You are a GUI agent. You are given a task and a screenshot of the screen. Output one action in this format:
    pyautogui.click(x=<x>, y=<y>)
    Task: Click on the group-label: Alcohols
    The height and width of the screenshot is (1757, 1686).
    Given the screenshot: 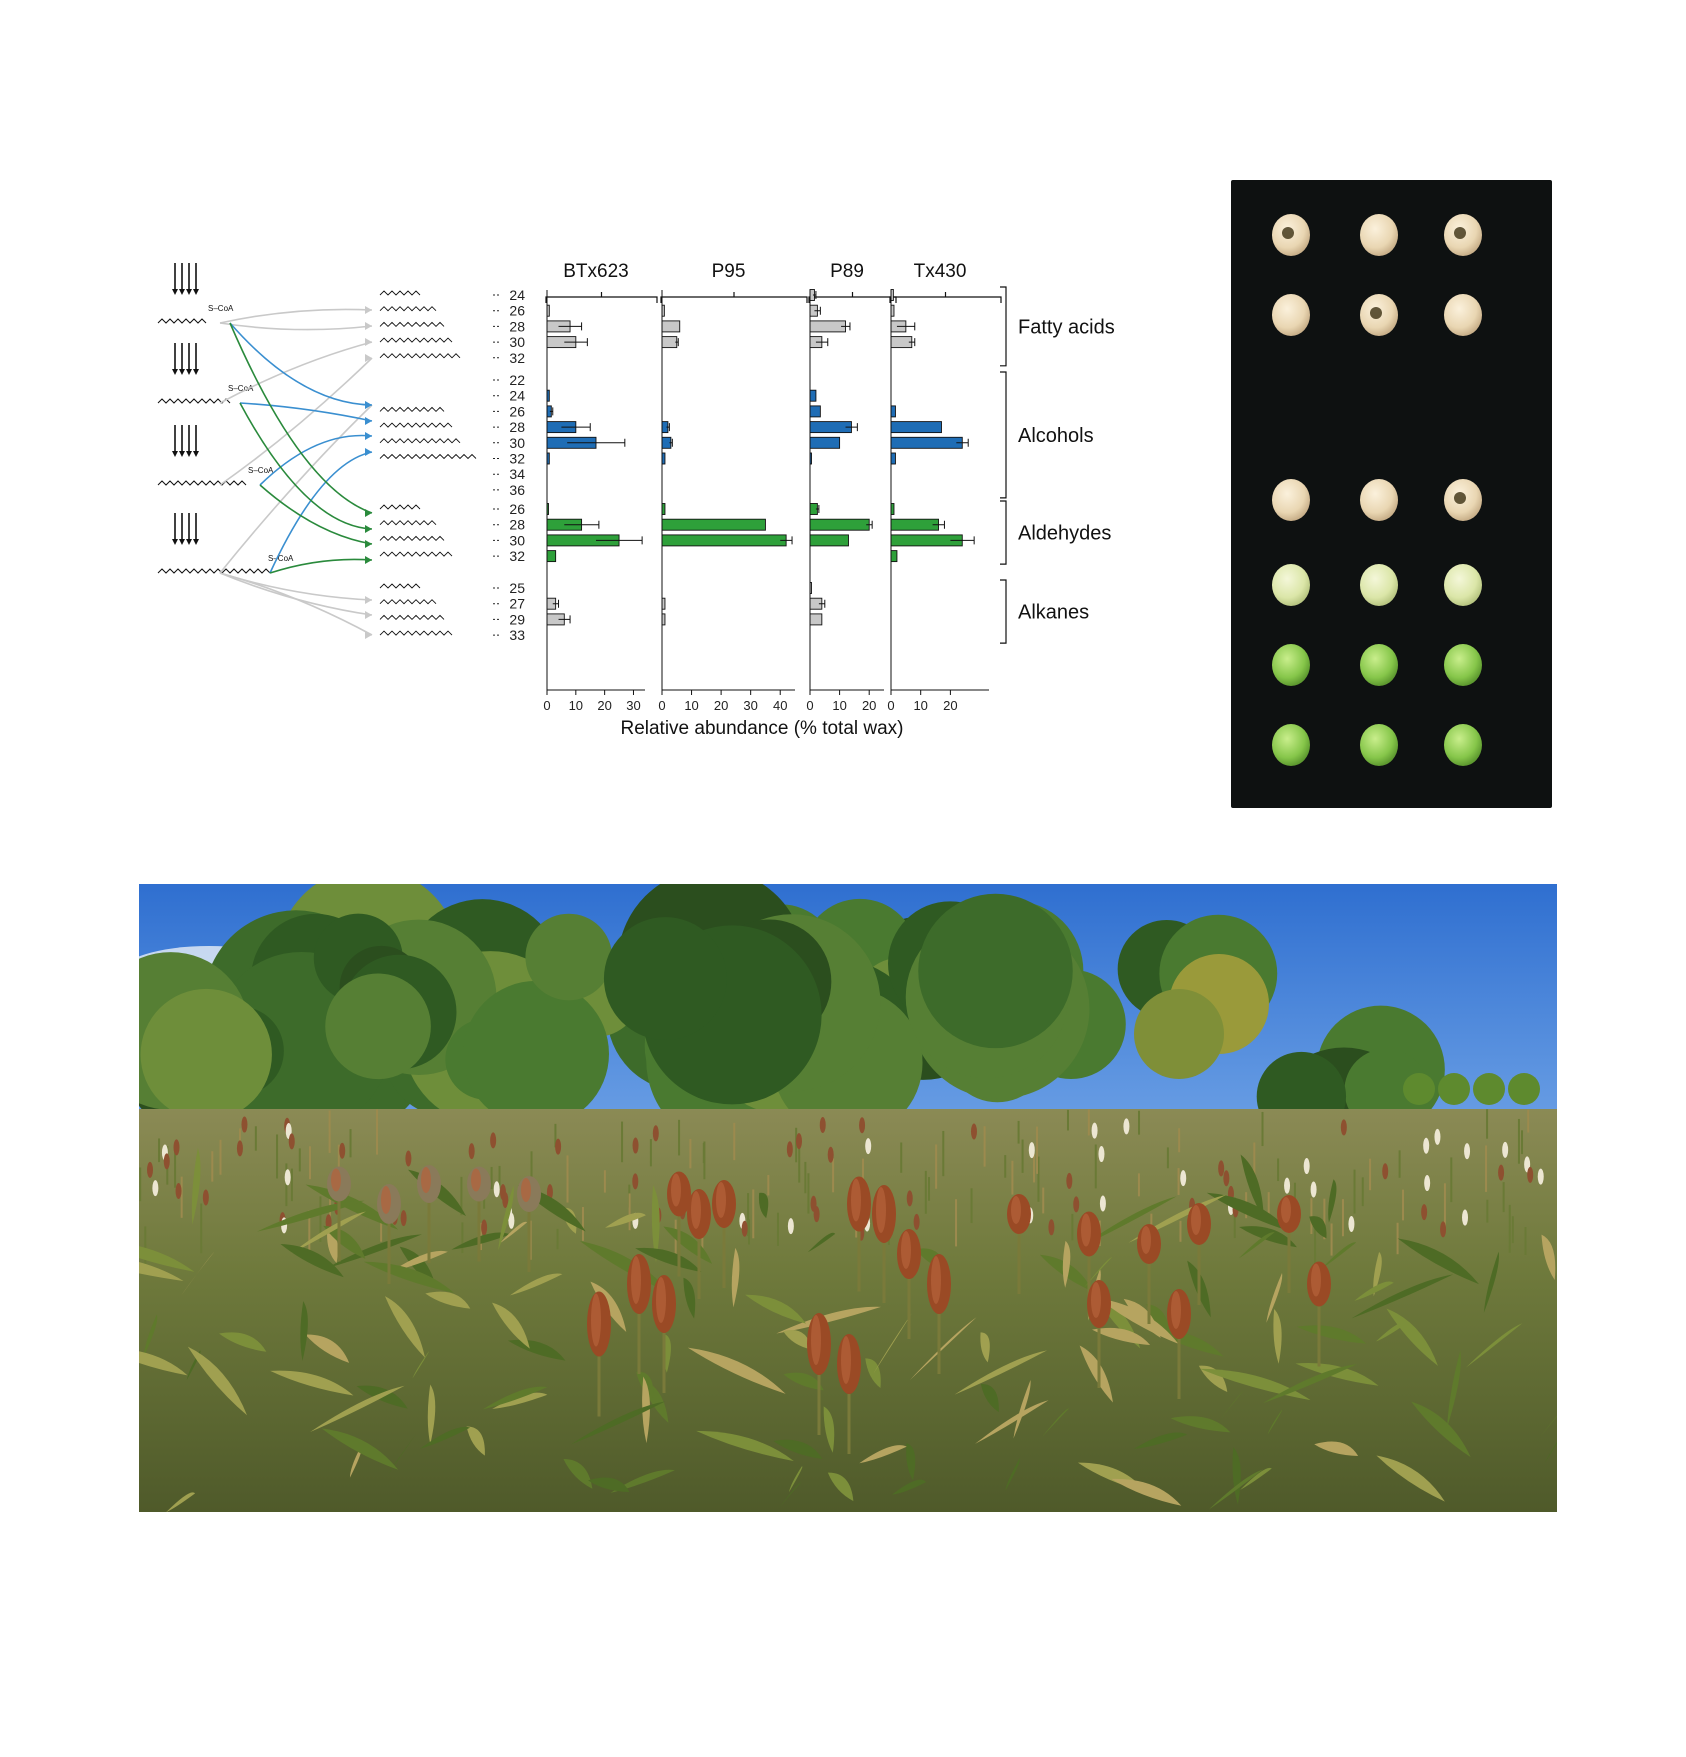 What is the action you would take?
    pyautogui.click(x=1056, y=436)
    